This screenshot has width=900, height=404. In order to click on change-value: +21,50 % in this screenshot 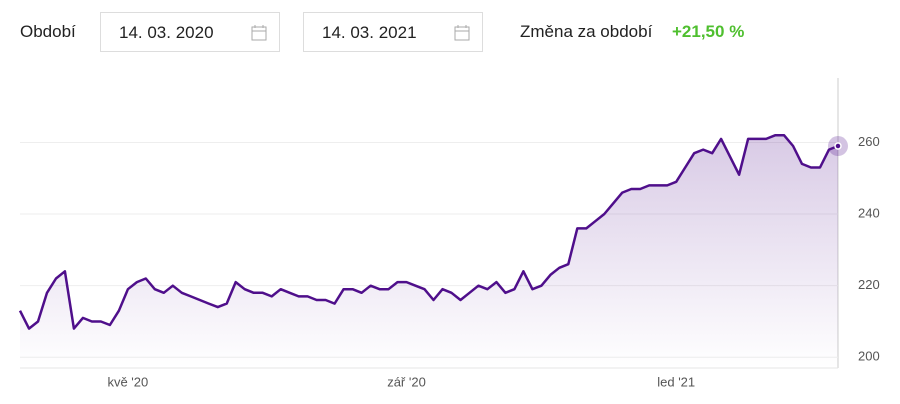, I will do `click(708, 31)`.